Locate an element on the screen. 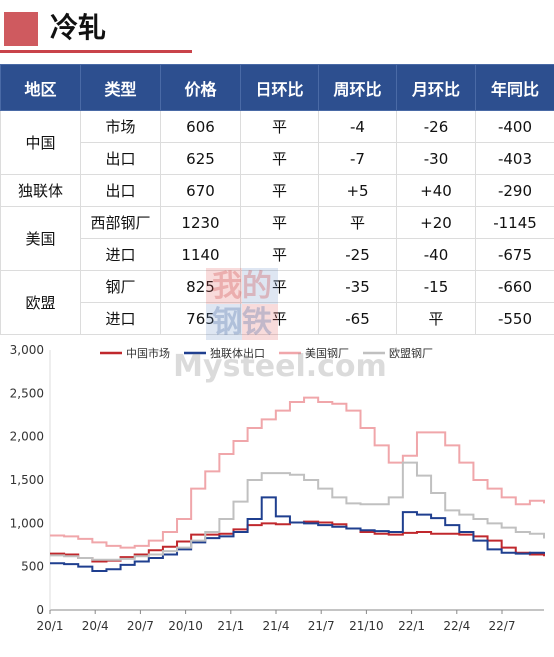 The image size is (554, 657). region-cell: 欧盟 is located at coordinates (40, 302).